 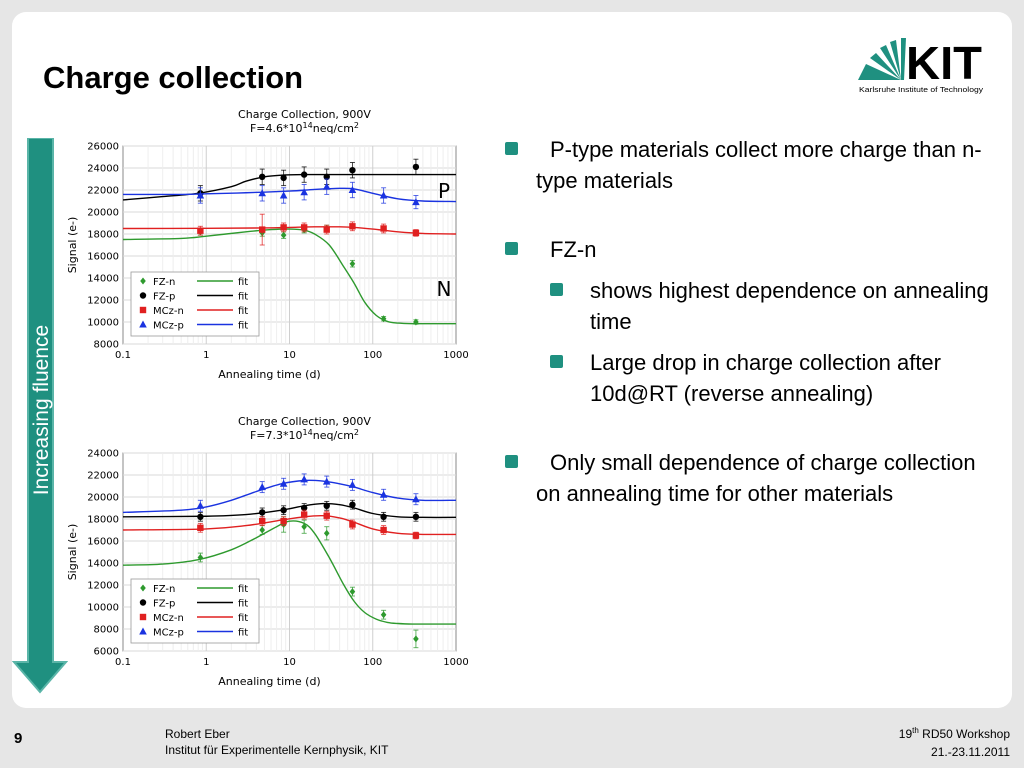 What do you see at coordinates (289, 510) in the screenshot?
I see `chart-1-series-fz-p` at bounding box center [289, 510].